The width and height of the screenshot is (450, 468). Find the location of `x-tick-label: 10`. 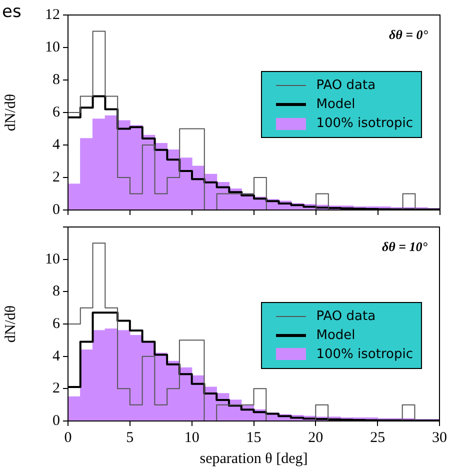

x-tick-label: 10 is located at coordinates (192, 438).